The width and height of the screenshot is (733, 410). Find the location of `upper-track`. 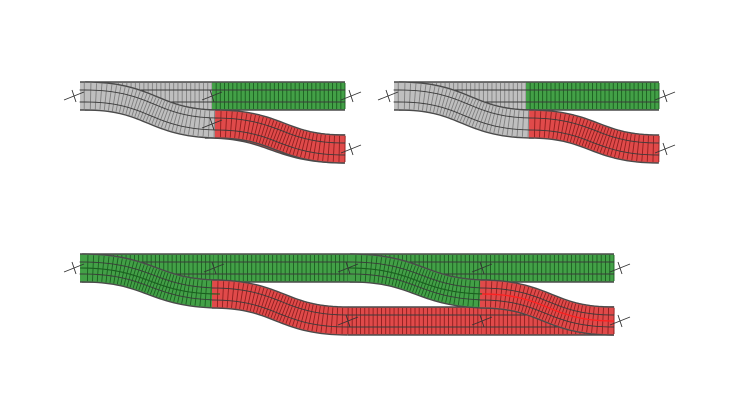

upper-track is located at coordinates (281, 268).